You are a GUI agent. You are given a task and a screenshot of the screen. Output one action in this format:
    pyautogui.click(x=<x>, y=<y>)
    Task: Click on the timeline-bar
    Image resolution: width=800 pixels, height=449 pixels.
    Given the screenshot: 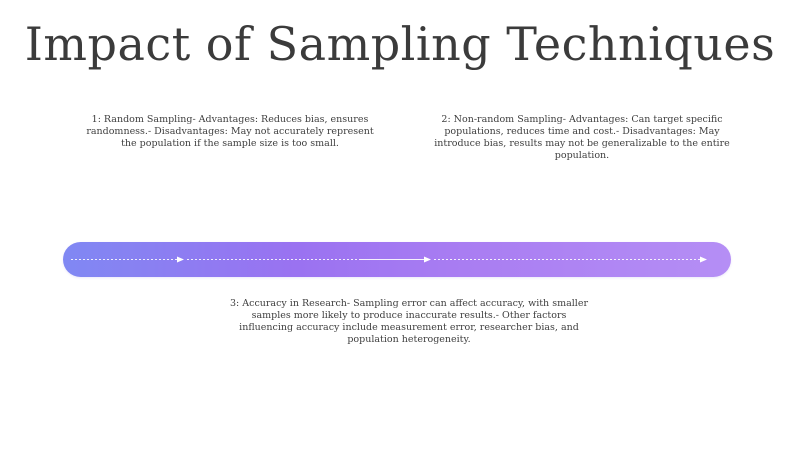 What is the action you would take?
    pyautogui.click(x=397, y=259)
    